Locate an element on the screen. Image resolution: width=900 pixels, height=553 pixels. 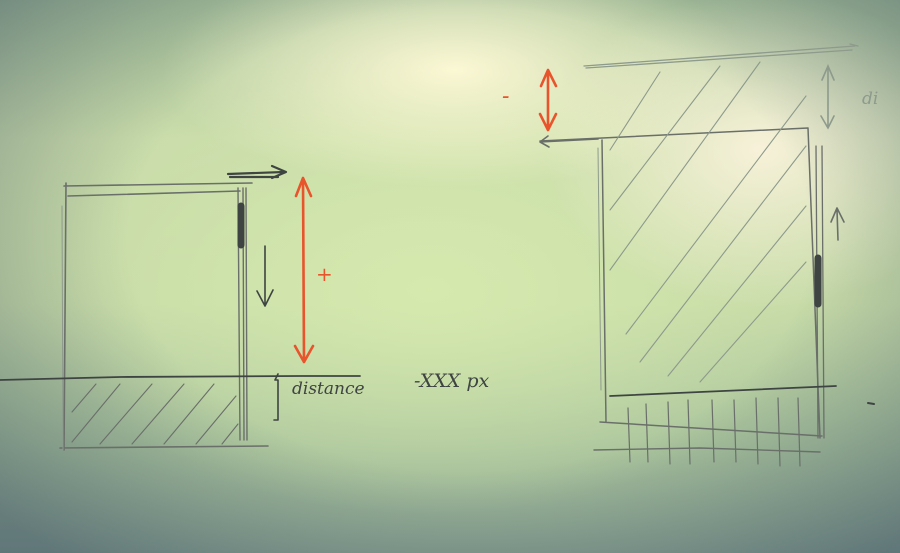
right-baseline is located at coordinates (723, 391).